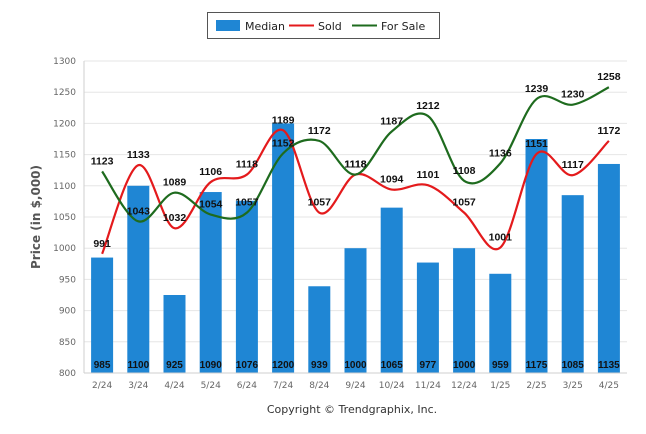 The height and width of the screenshot is (434, 646). What do you see at coordinates (247, 386) in the screenshot?
I see `x-tick-label: 6/24` at bounding box center [247, 386].